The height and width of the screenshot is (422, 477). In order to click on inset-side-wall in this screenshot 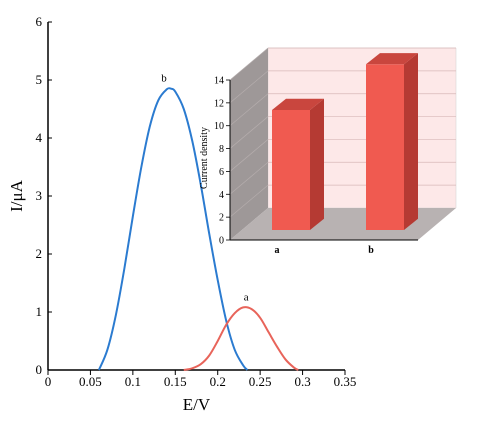, I will do `click(249, 144)`.